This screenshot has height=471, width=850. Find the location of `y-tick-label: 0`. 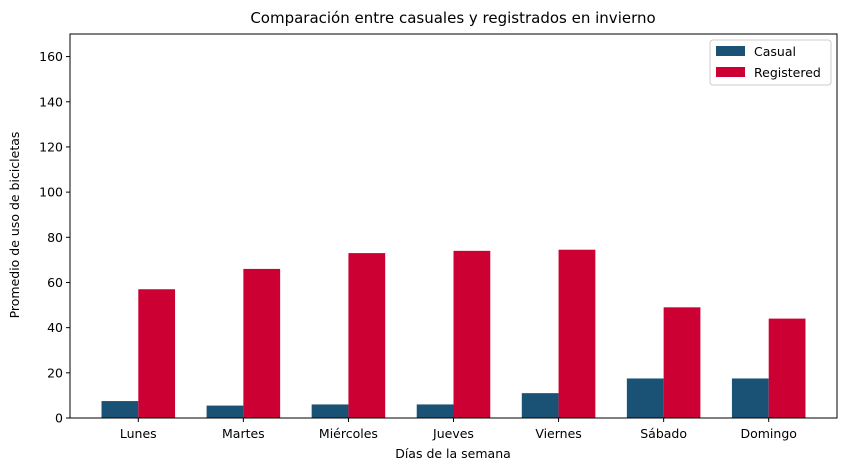

y-tick-label: 0 is located at coordinates (59, 418).